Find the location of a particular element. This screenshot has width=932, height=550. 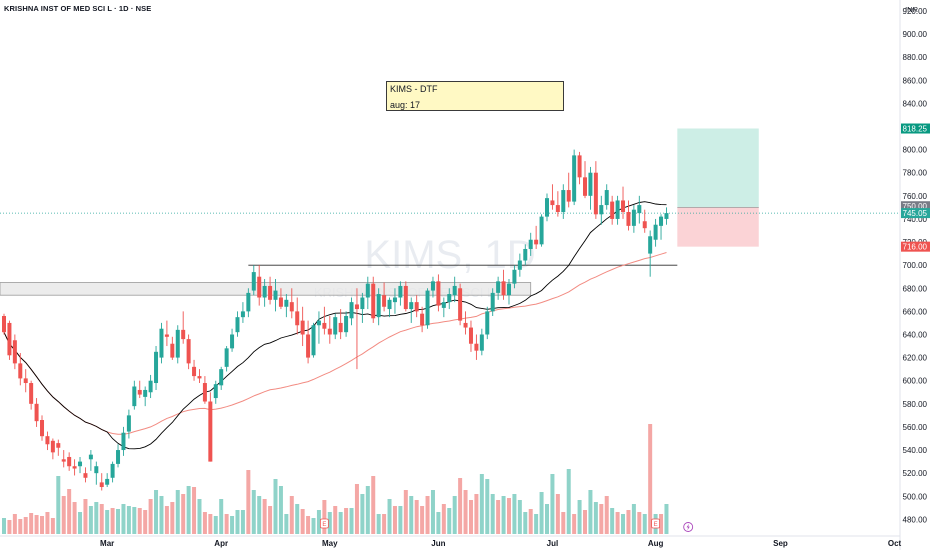

x-tick-label: Sep is located at coordinates (780, 543).